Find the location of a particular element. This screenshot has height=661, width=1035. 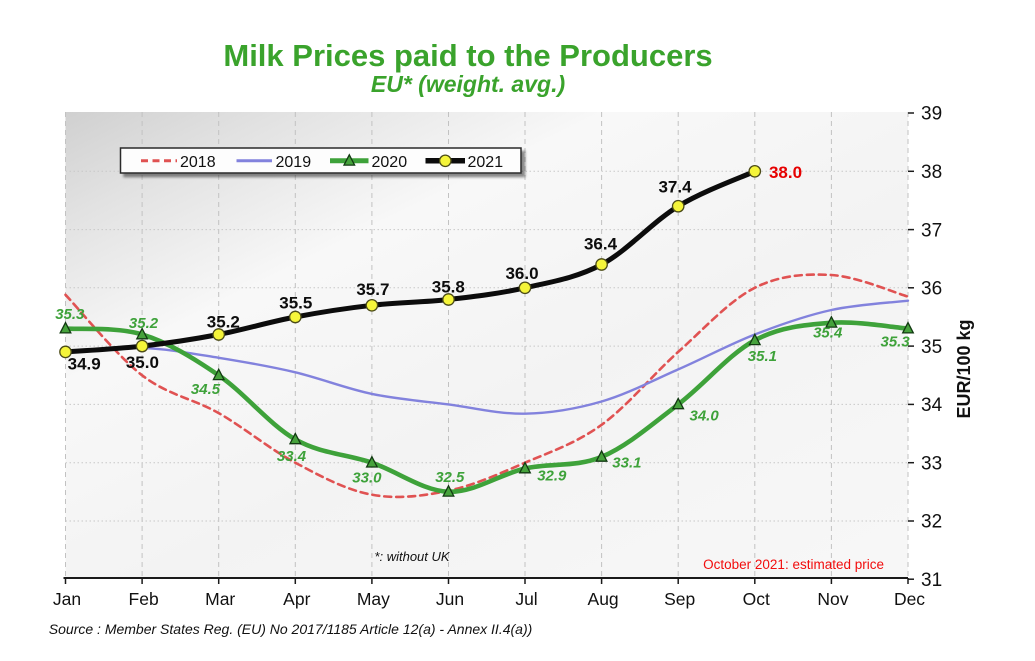

svg-text: 38.0 is located at coordinates (785, 172).